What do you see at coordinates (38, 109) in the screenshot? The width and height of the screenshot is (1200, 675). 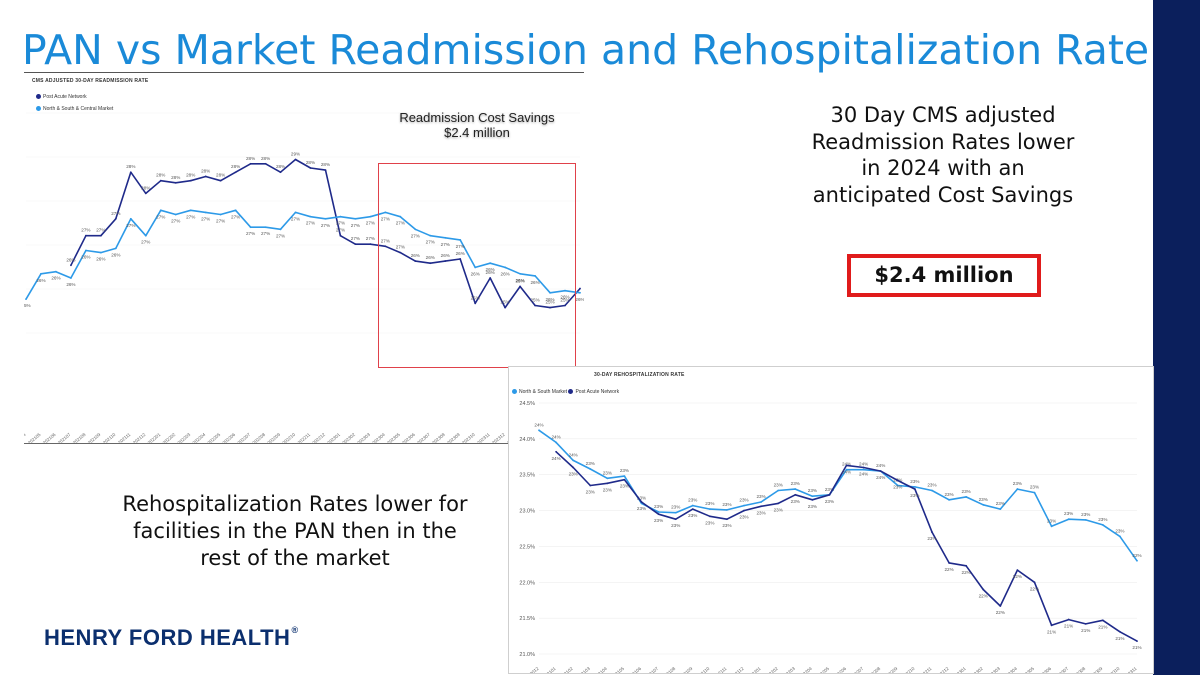 I see `legend-dot-icon` at bounding box center [38, 109].